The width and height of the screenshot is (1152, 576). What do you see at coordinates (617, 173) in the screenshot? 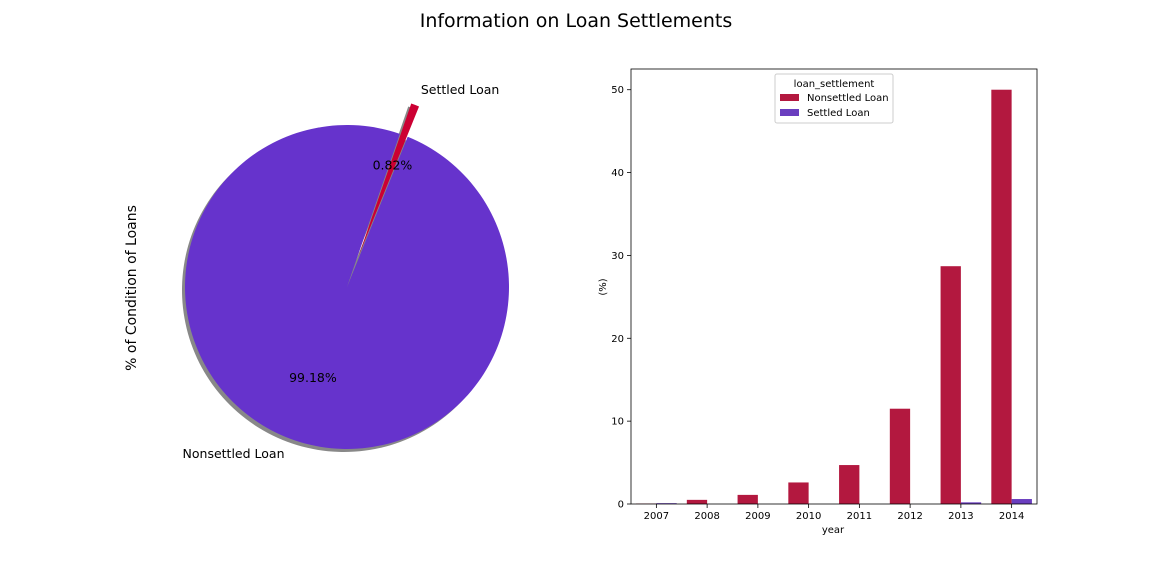
I see `y-tick-label: 40` at bounding box center [617, 173].